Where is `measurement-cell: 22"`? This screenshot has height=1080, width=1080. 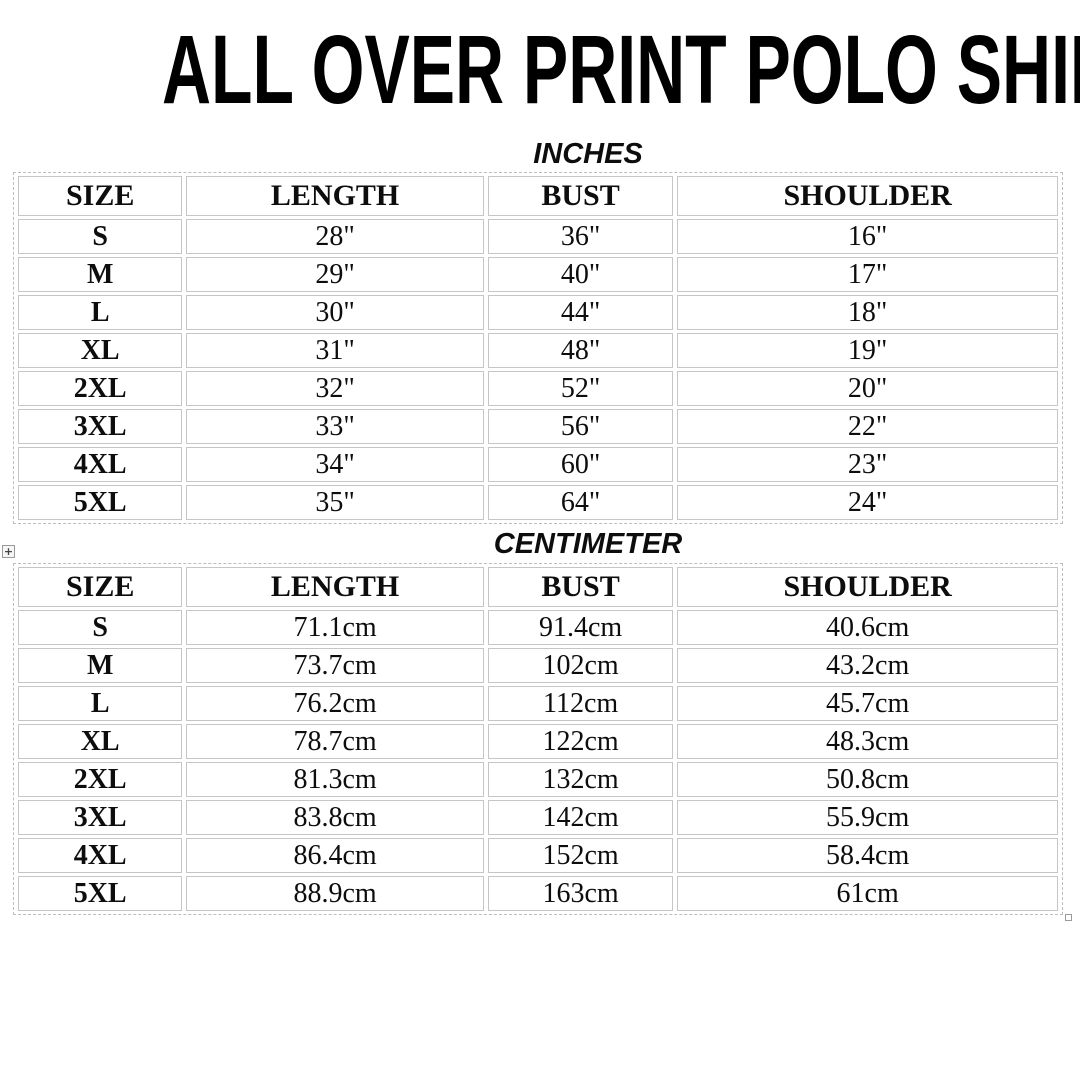 measurement-cell: 22" is located at coordinates (867, 426).